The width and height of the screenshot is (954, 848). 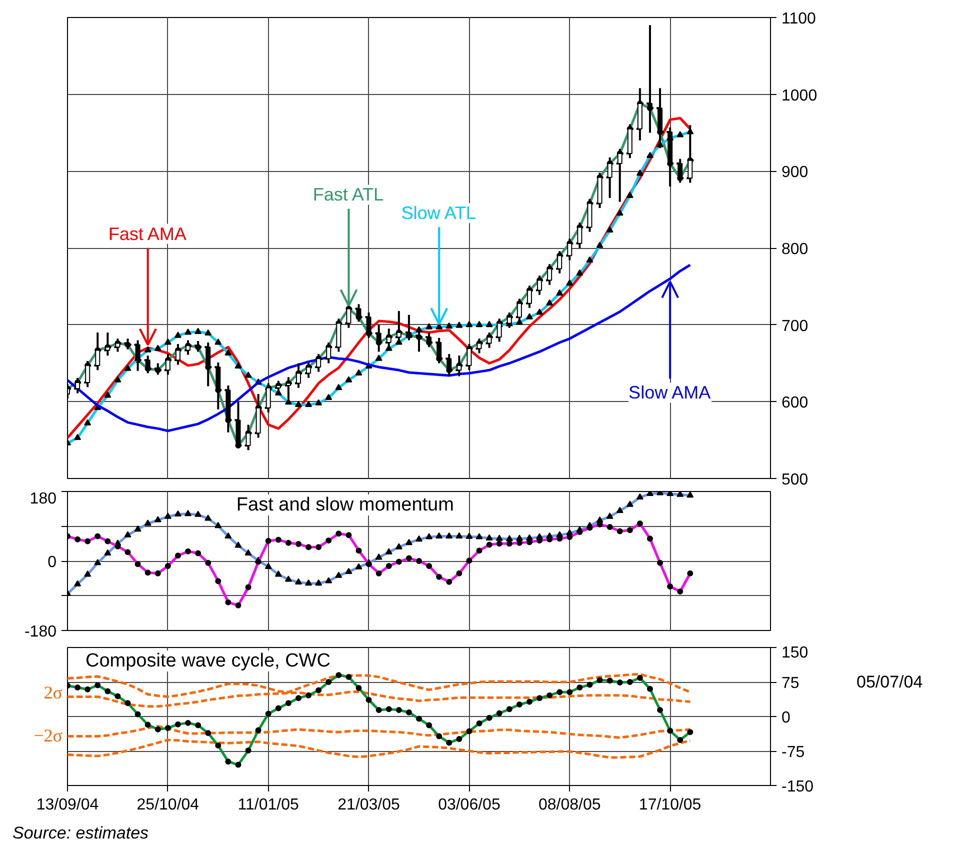 I want to click on y-tick-label: -180, so click(x=40, y=632).